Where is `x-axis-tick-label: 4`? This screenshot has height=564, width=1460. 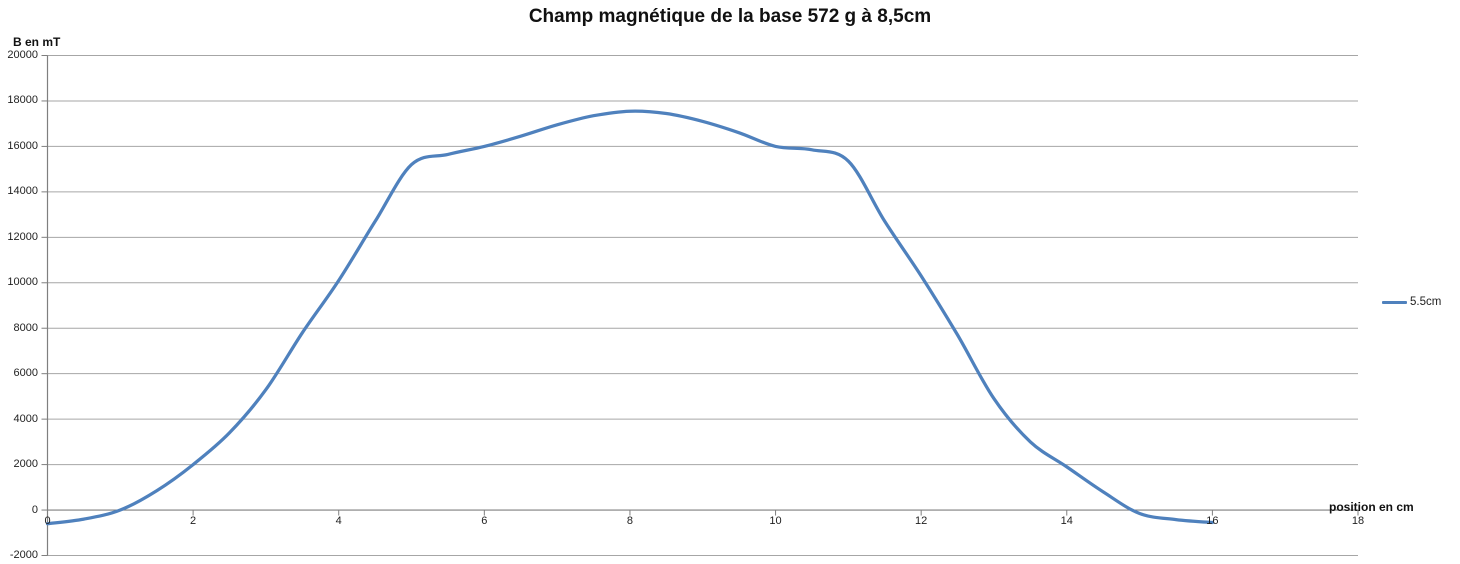
x-axis-tick-label: 4 is located at coordinates (338, 521).